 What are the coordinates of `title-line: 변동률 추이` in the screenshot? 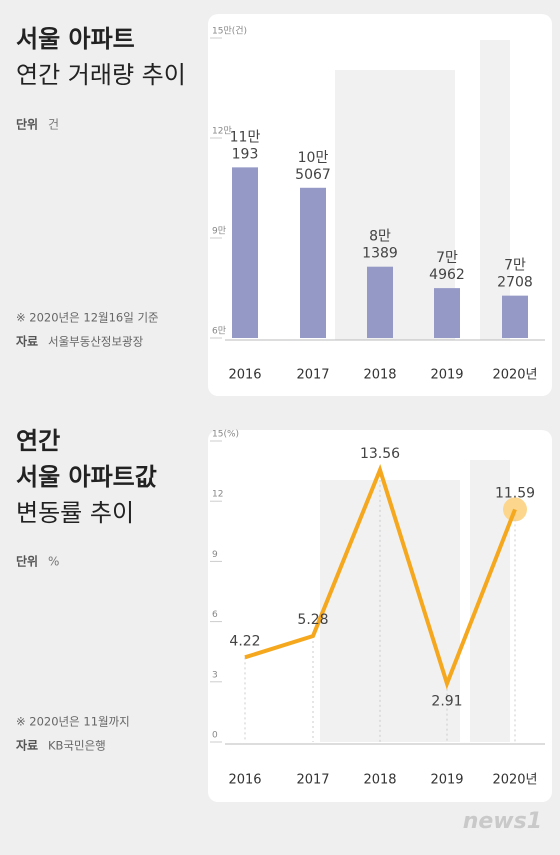 It's located at (75, 513).